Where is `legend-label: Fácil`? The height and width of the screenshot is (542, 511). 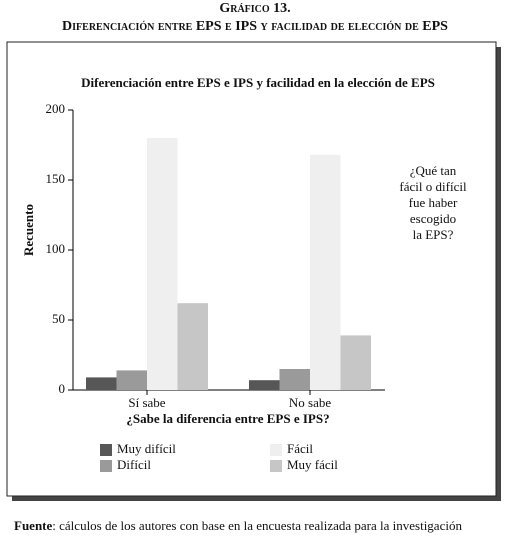 legend-label: Fácil is located at coordinates (300, 448).